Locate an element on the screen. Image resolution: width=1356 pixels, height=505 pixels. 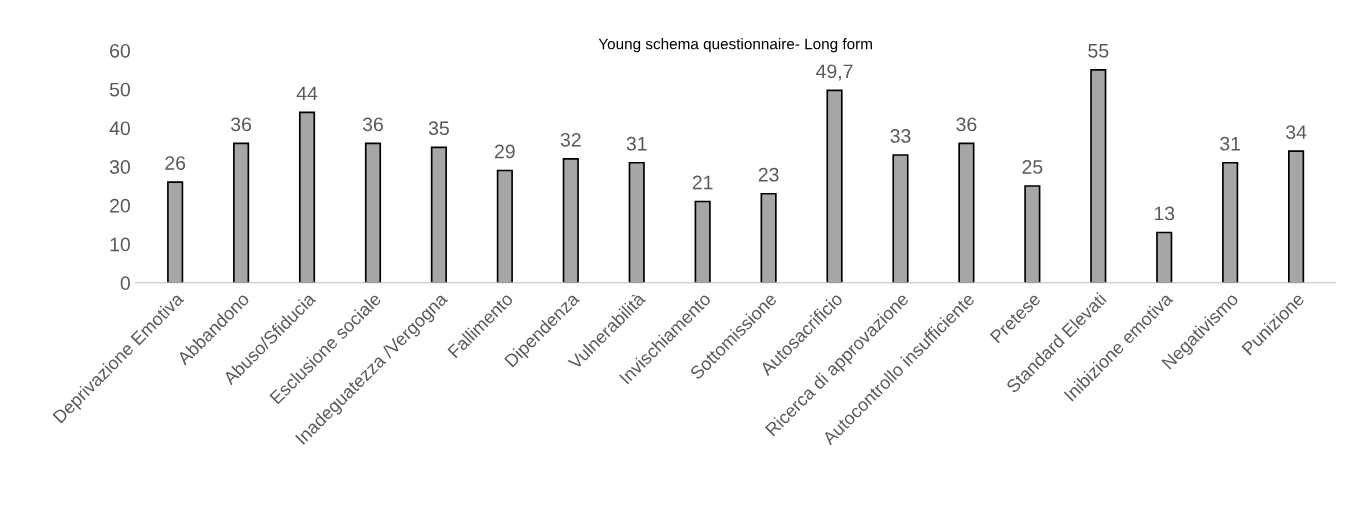
data-label: 32 is located at coordinates (570, 139).